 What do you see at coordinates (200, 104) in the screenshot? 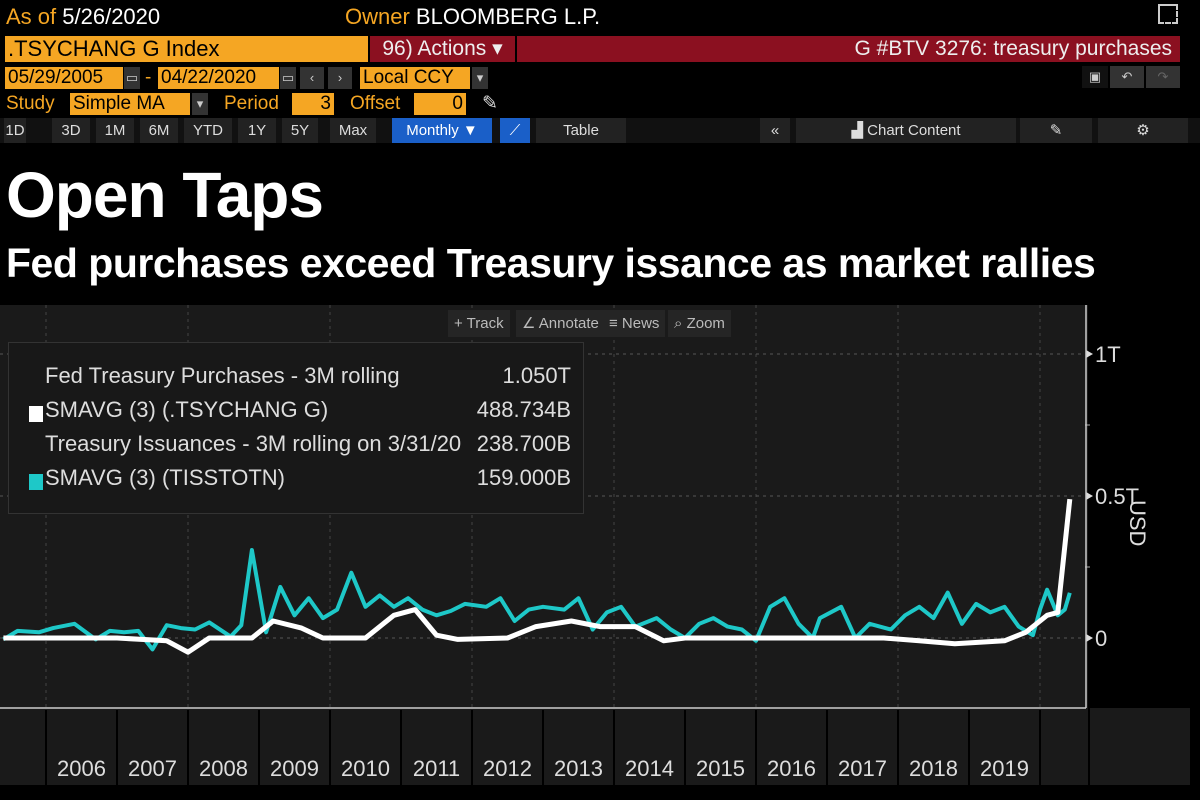
I see `study-dropdown-icon: ▾` at bounding box center [200, 104].